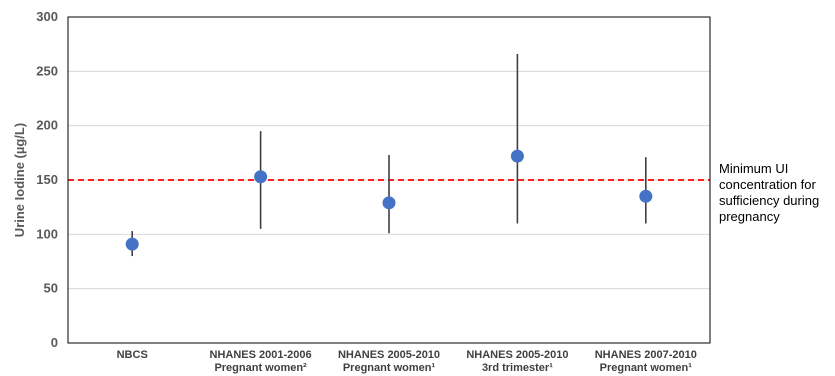  I want to click on reference-line-label-line: concentration for, so click(768, 184).